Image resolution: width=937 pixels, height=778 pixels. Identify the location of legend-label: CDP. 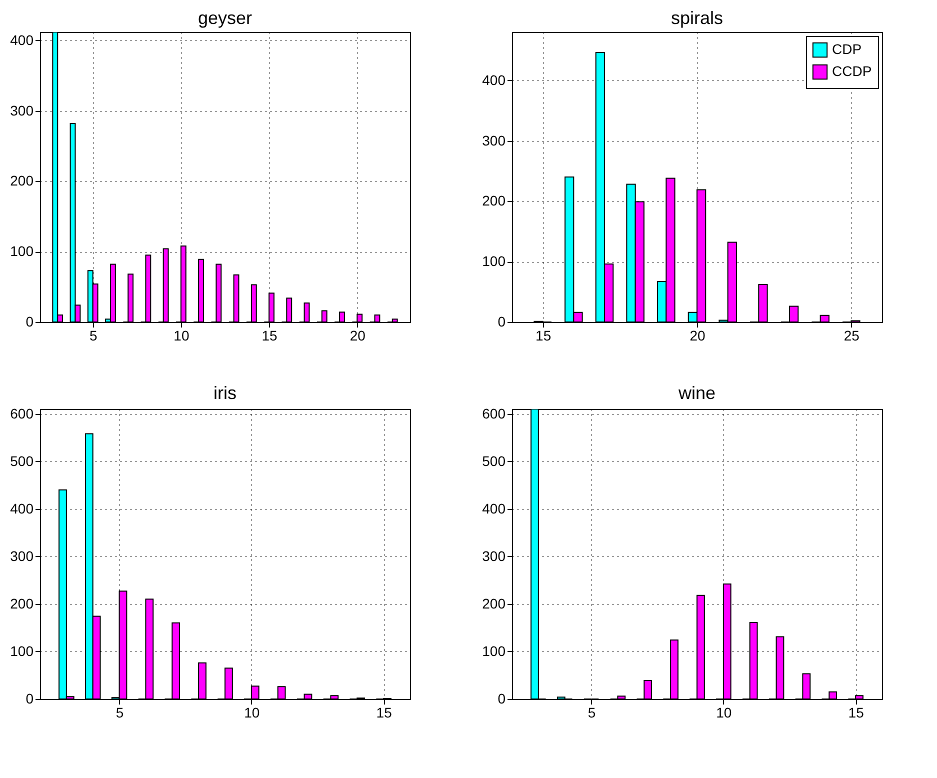
(847, 49).